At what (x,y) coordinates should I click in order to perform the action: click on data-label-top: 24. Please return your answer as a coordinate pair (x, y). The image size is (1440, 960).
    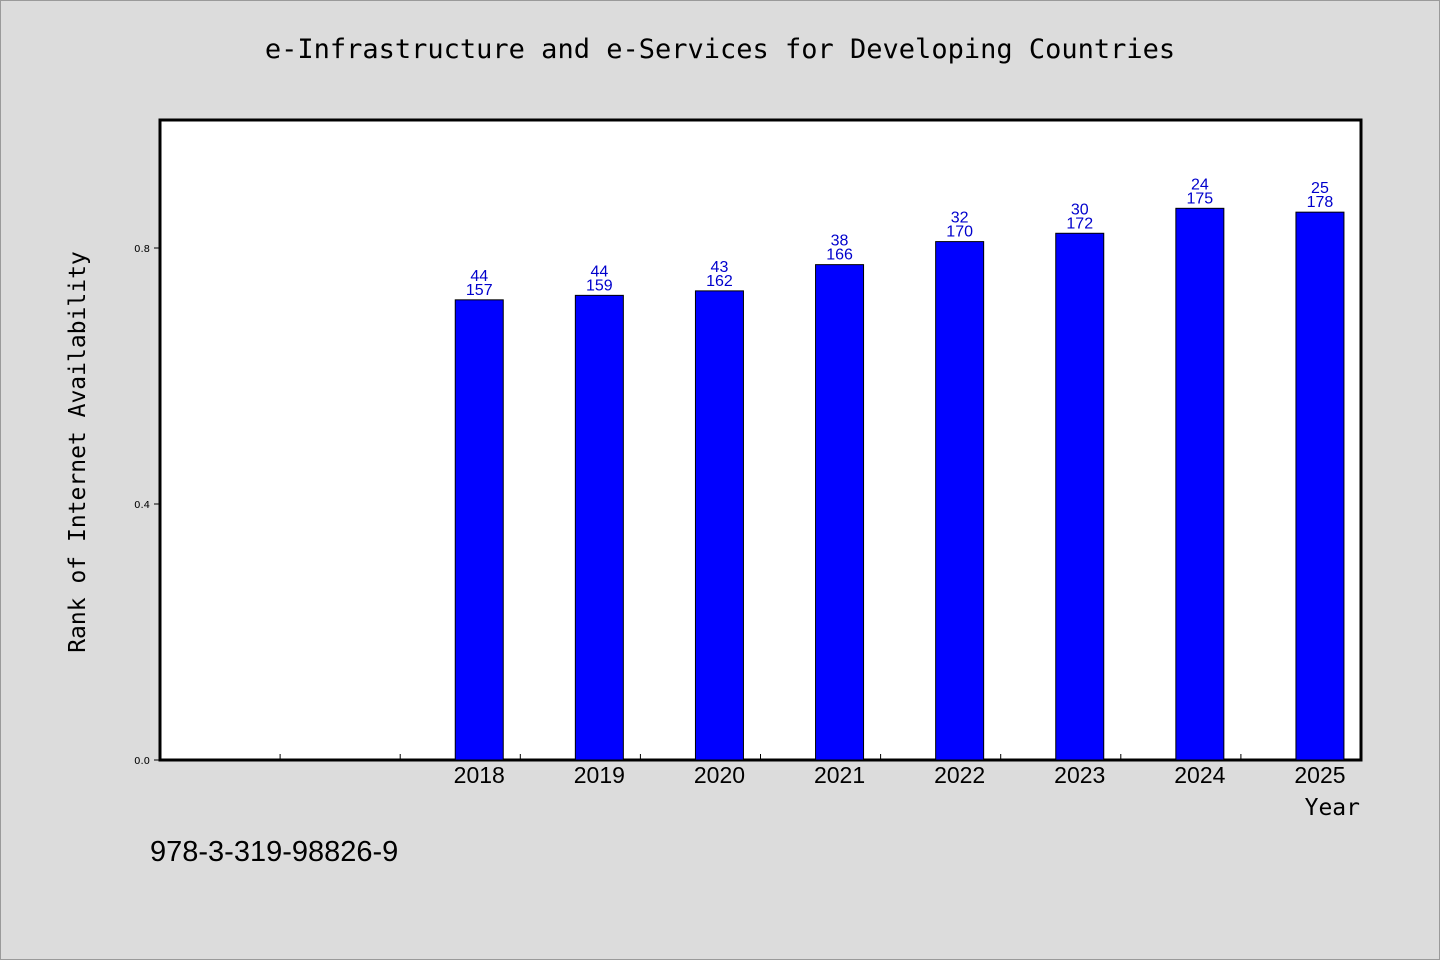
    Looking at the image, I should click on (1200, 184).